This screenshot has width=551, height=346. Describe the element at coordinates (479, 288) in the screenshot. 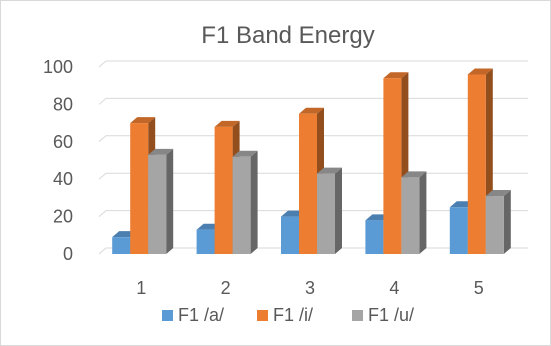

I see `x-tick-label: 5` at that location.